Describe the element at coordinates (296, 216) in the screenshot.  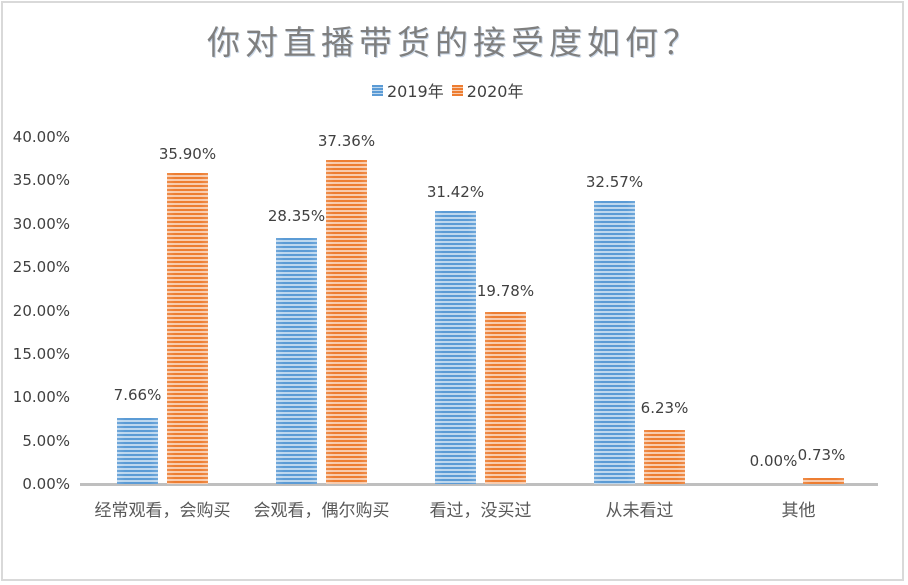
I see `data-label: 28.35%` at that location.